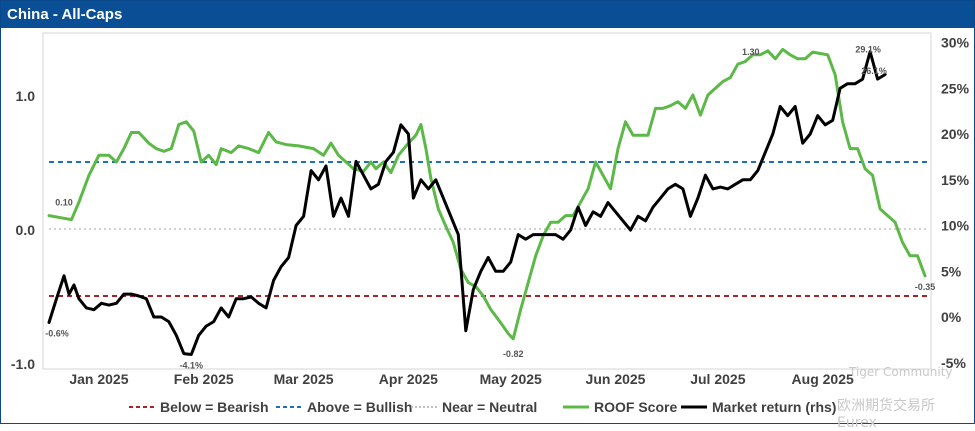  What do you see at coordinates (359, 407) in the screenshot?
I see `legend-label: Above = Bullish` at bounding box center [359, 407].